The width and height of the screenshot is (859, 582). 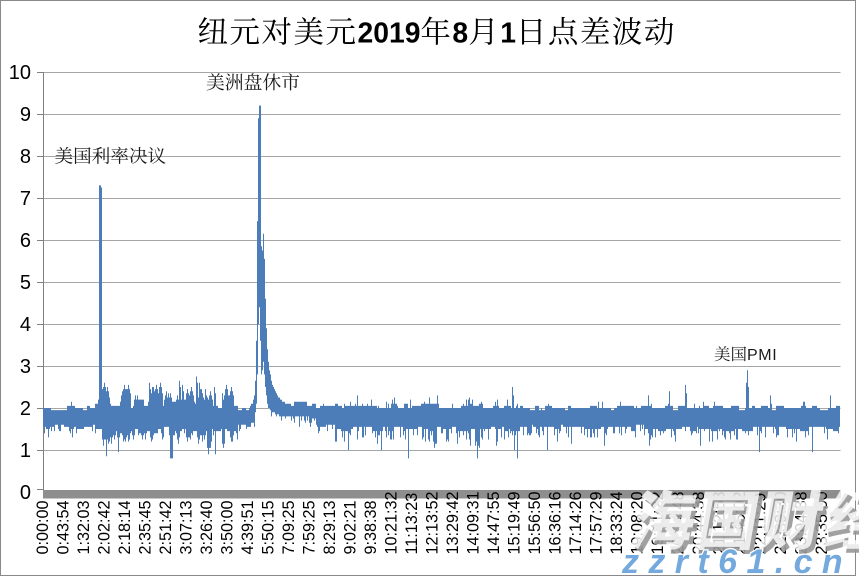 I want to click on svg-text: 11:13:23, so click(x=412, y=524).